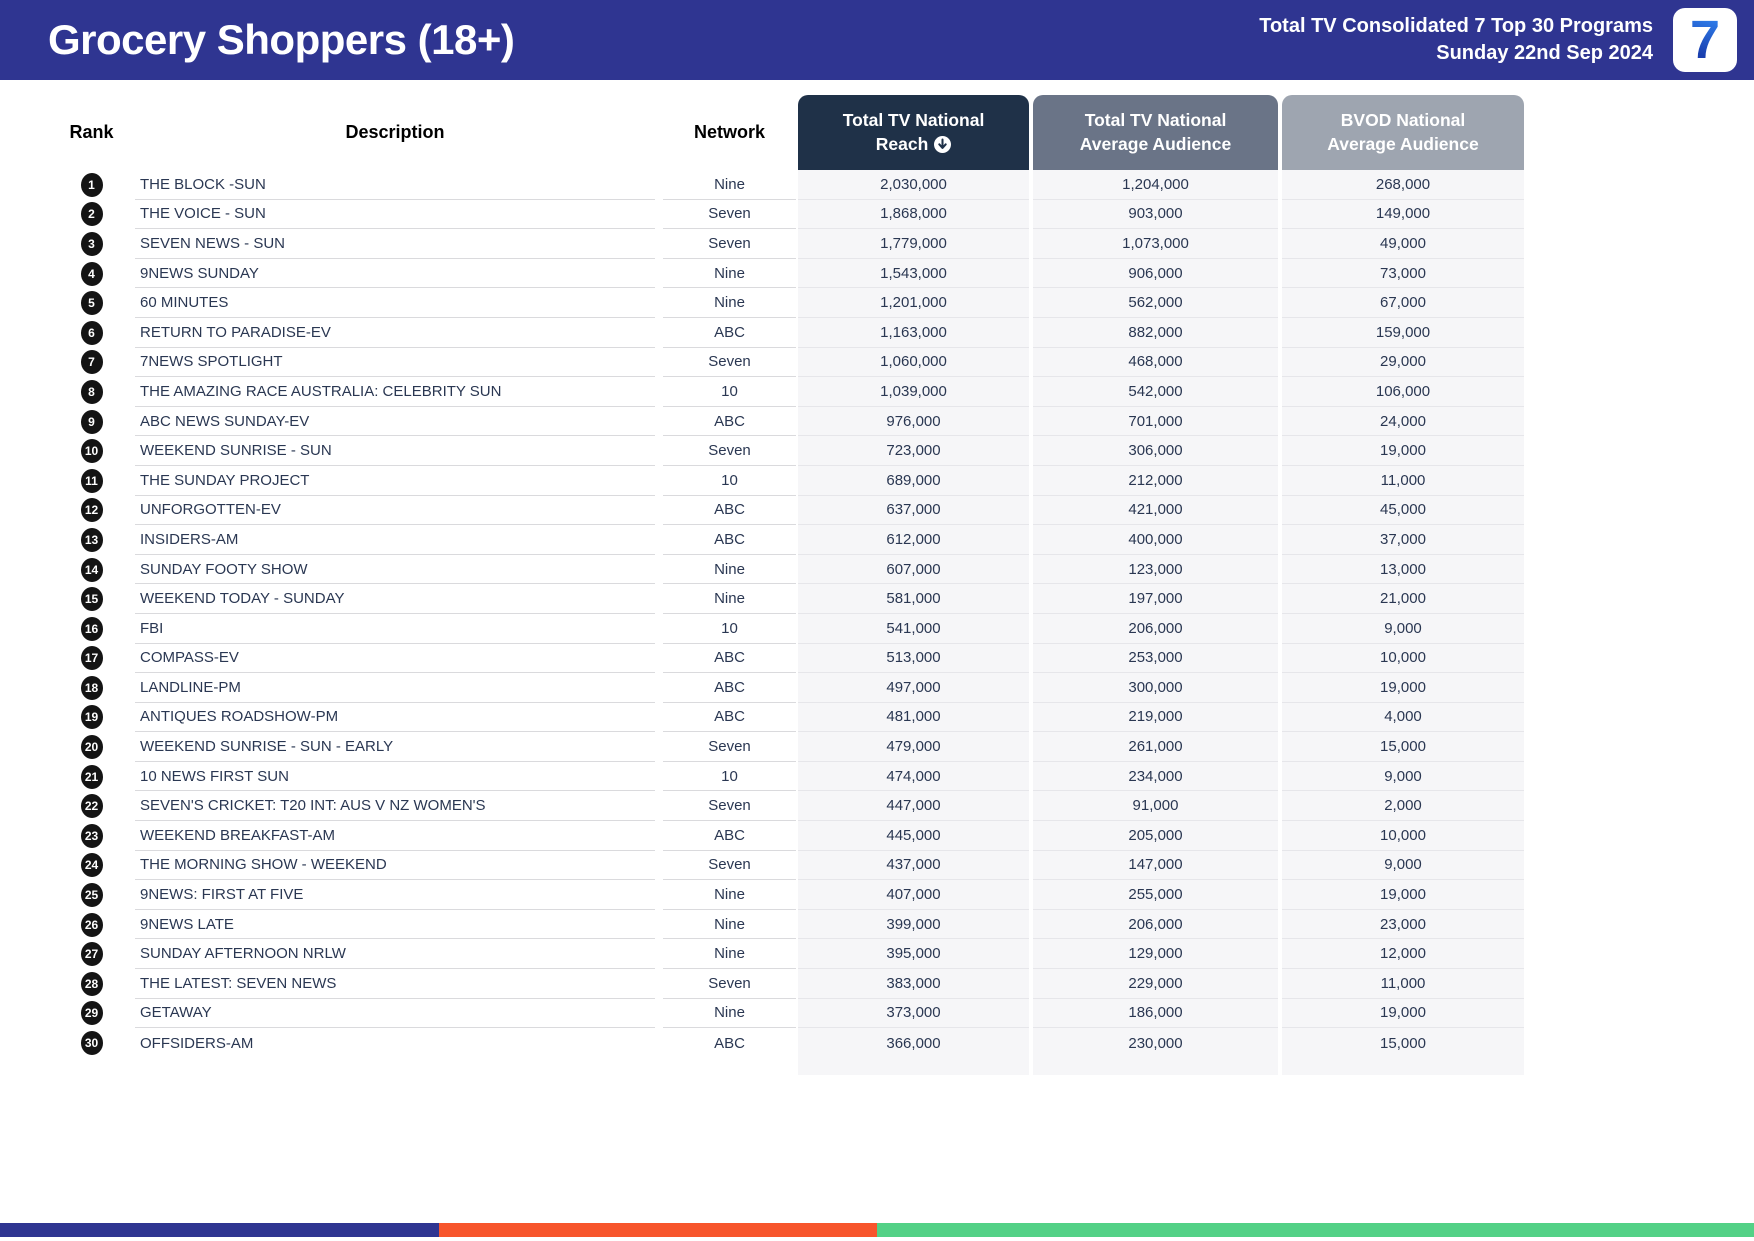 The image size is (1754, 1241). Describe the element at coordinates (913, 776) in the screenshot. I see `total-tv-national-reach-value: 474,000` at that location.